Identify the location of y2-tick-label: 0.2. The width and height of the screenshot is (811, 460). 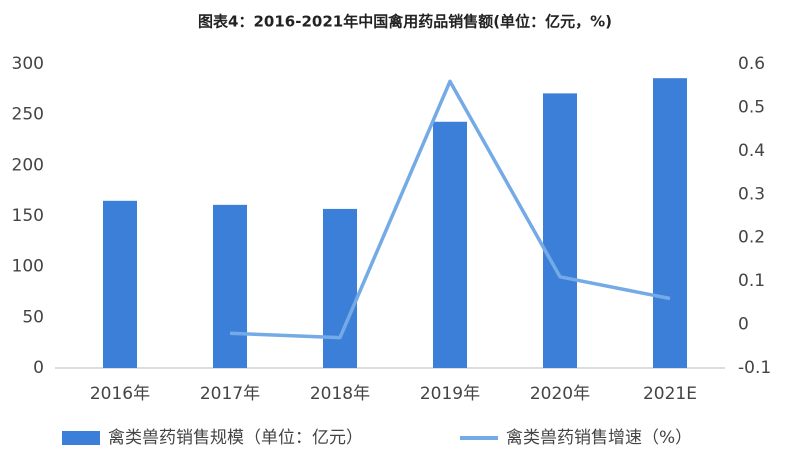
(751, 238).